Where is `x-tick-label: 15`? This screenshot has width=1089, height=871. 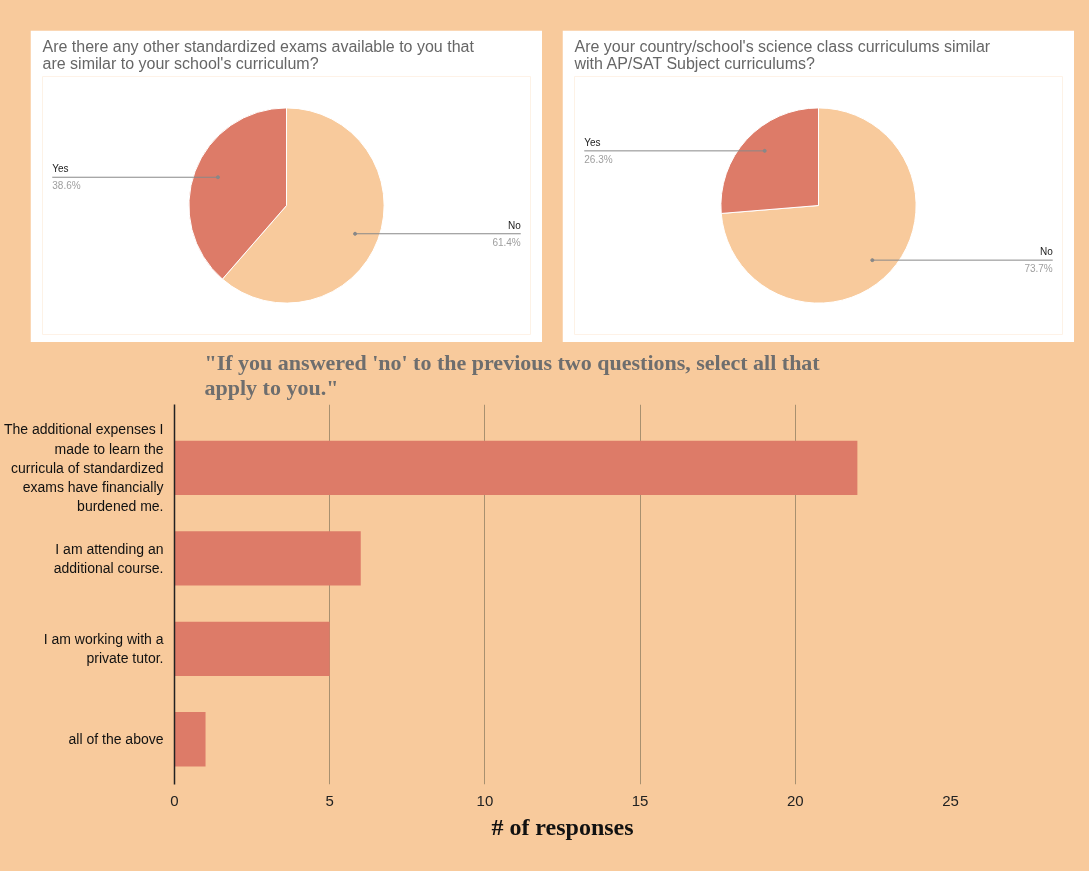 x-tick-label: 15 is located at coordinates (640, 800).